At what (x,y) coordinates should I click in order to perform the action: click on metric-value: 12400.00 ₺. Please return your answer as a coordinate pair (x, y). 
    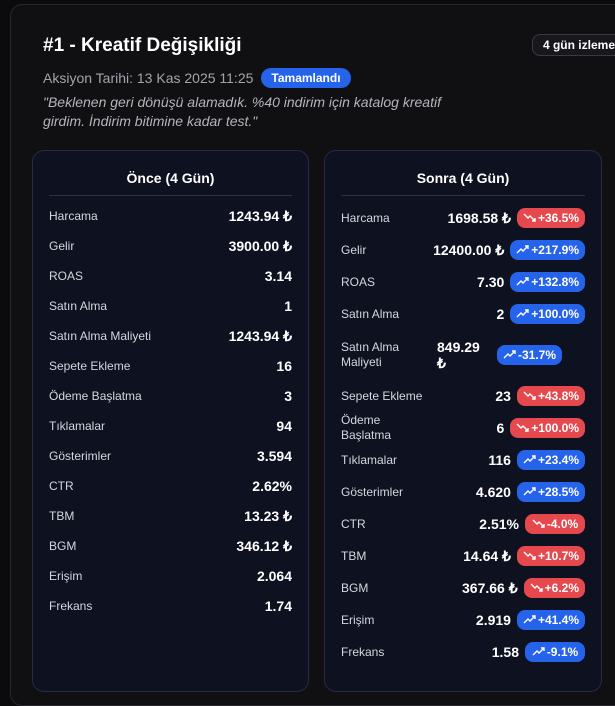
    Looking at the image, I should click on (469, 249).